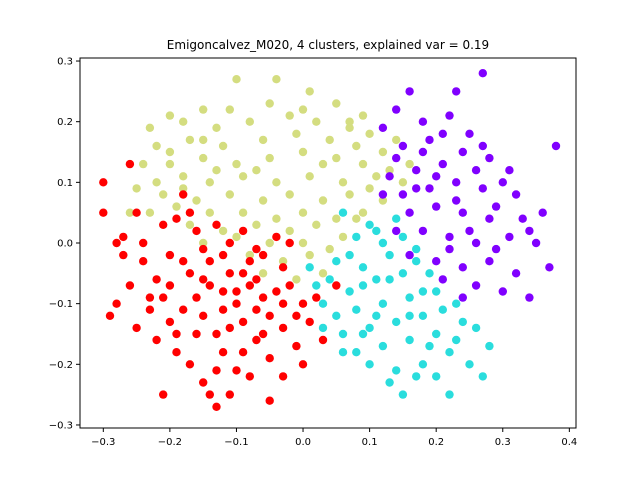 This screenshot has height=480, width=640. Describe the element at coordinates (334, 438) in the screenshot. I see `x-axis: −0.3 −0.2 −0.1 0.0 0.1 0.2 0.3 0.4` at that location.